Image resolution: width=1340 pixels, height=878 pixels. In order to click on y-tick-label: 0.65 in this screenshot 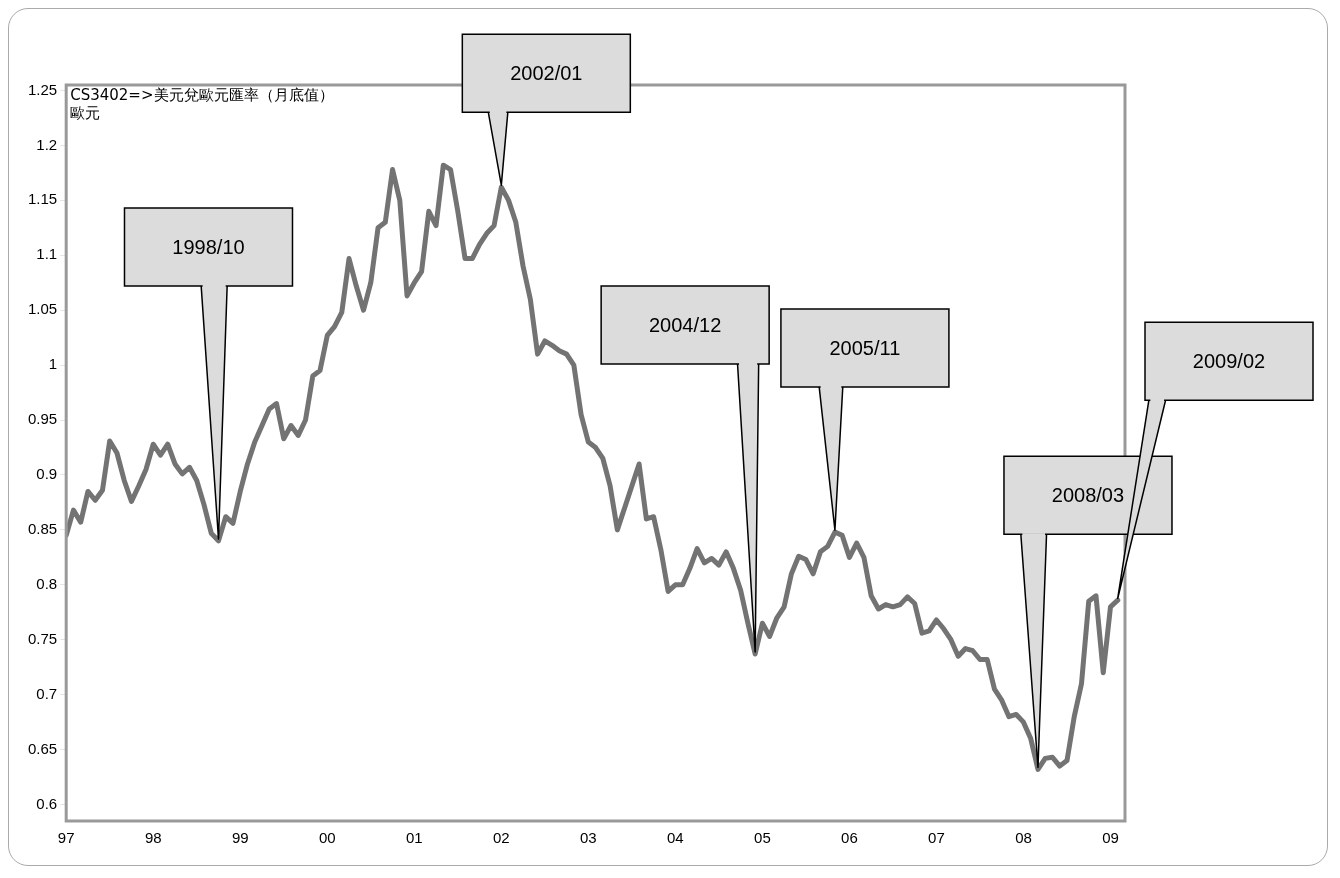, I will do `click(42, 748)`.